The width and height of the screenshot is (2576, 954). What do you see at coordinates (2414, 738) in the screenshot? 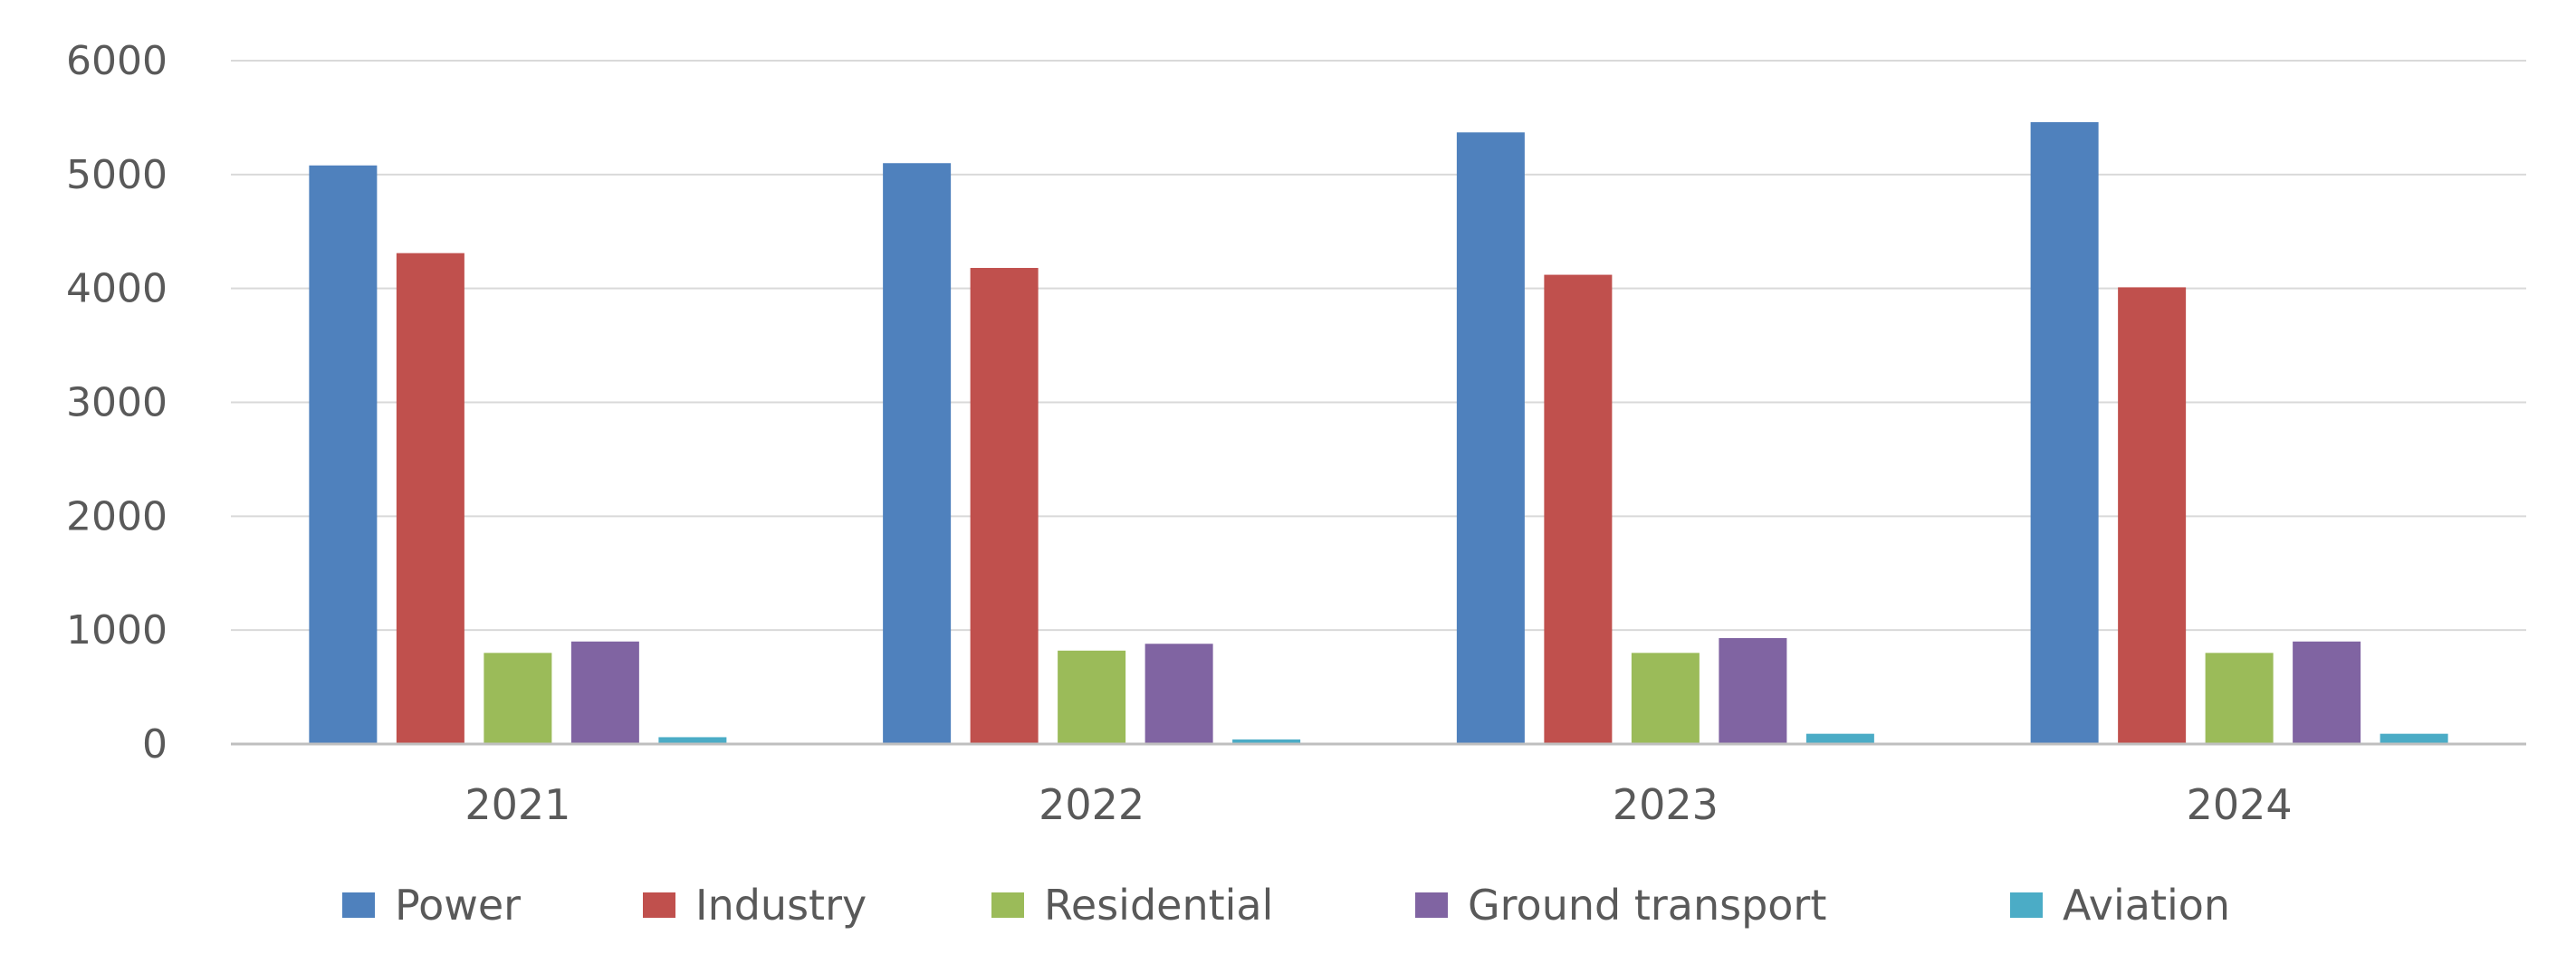
I see `bar-aviation-2024` at bounding box center [2414, 738].